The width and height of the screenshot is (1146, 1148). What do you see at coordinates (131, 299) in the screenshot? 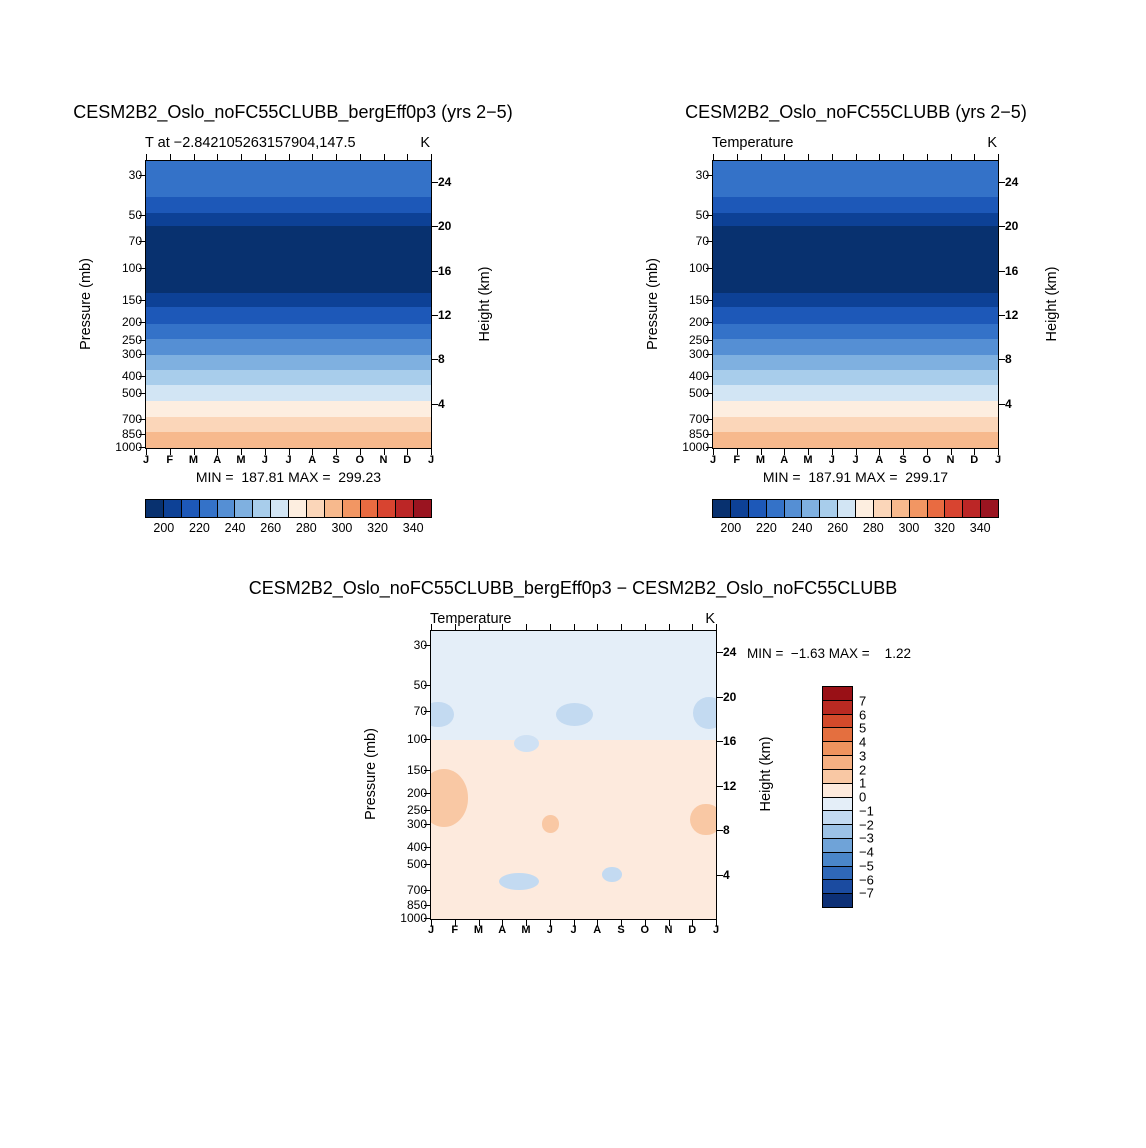
I see `pressure-tick-label: 150` at bounding box center [131, 299].